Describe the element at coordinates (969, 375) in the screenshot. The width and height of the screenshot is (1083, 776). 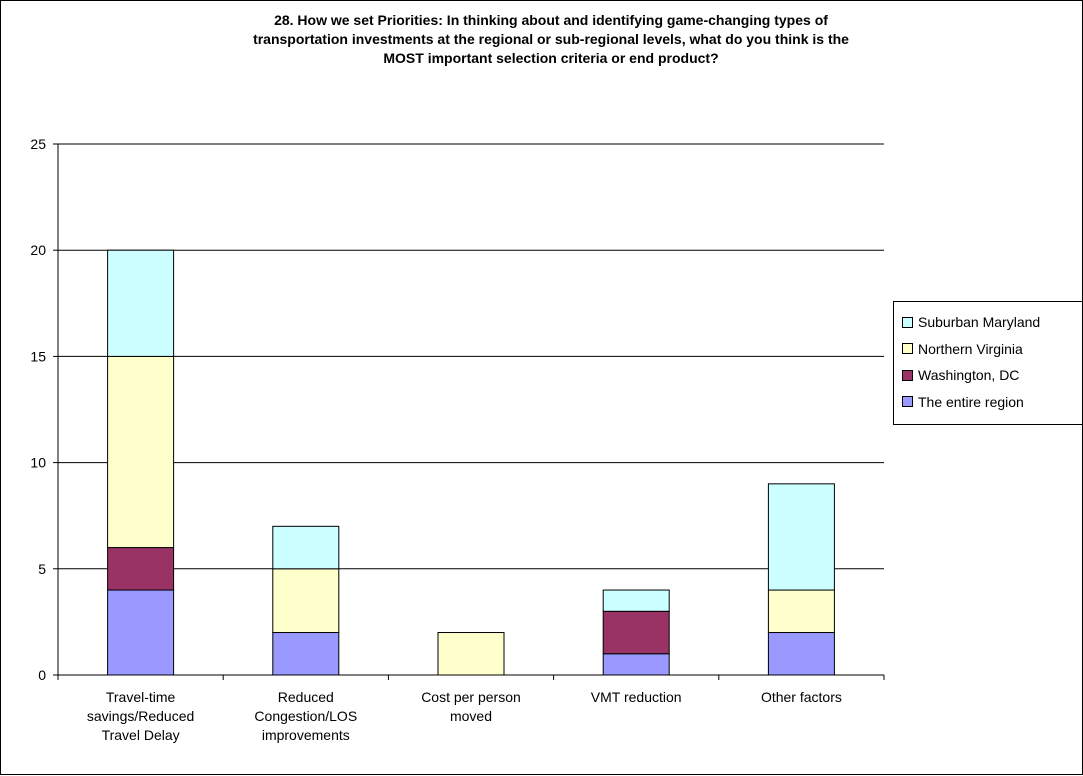
I see `legend-label: Washington, DC` at that location.